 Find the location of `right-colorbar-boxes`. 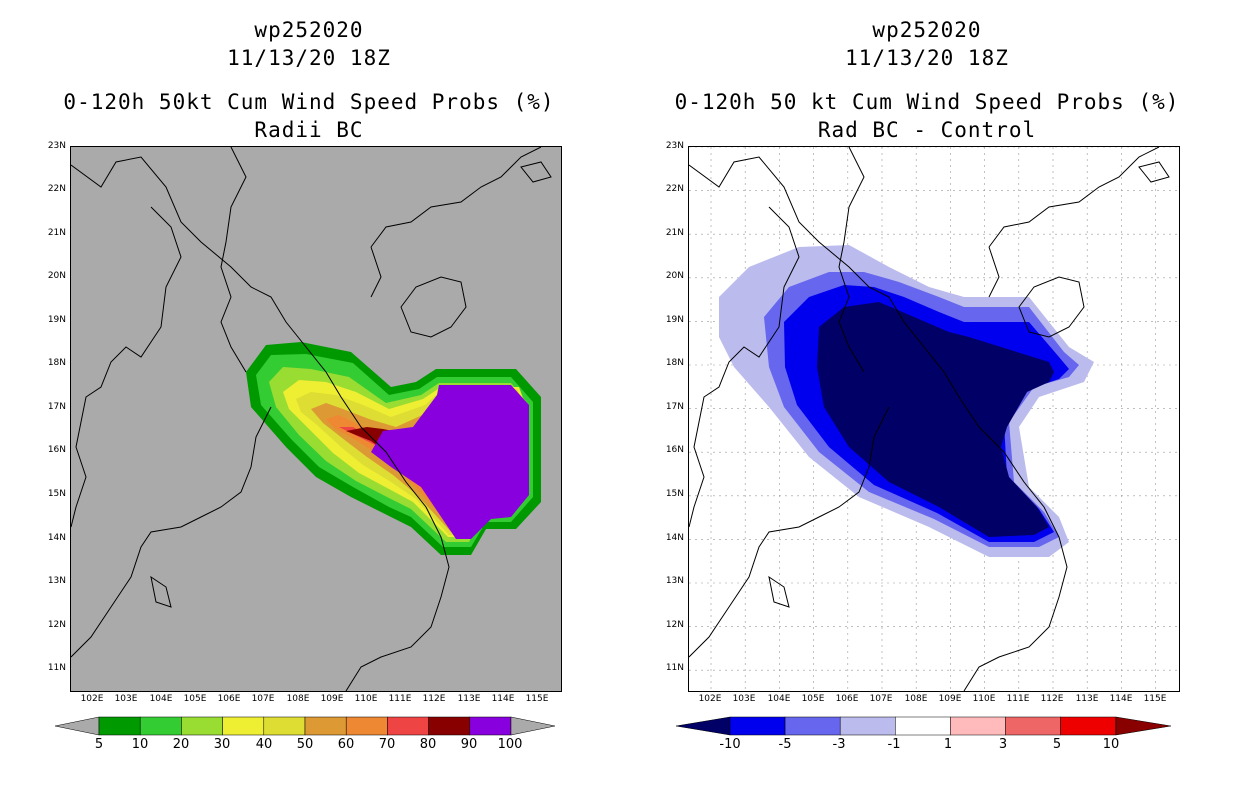

right-colorbar-boxes is located at coordinates (922, 726).